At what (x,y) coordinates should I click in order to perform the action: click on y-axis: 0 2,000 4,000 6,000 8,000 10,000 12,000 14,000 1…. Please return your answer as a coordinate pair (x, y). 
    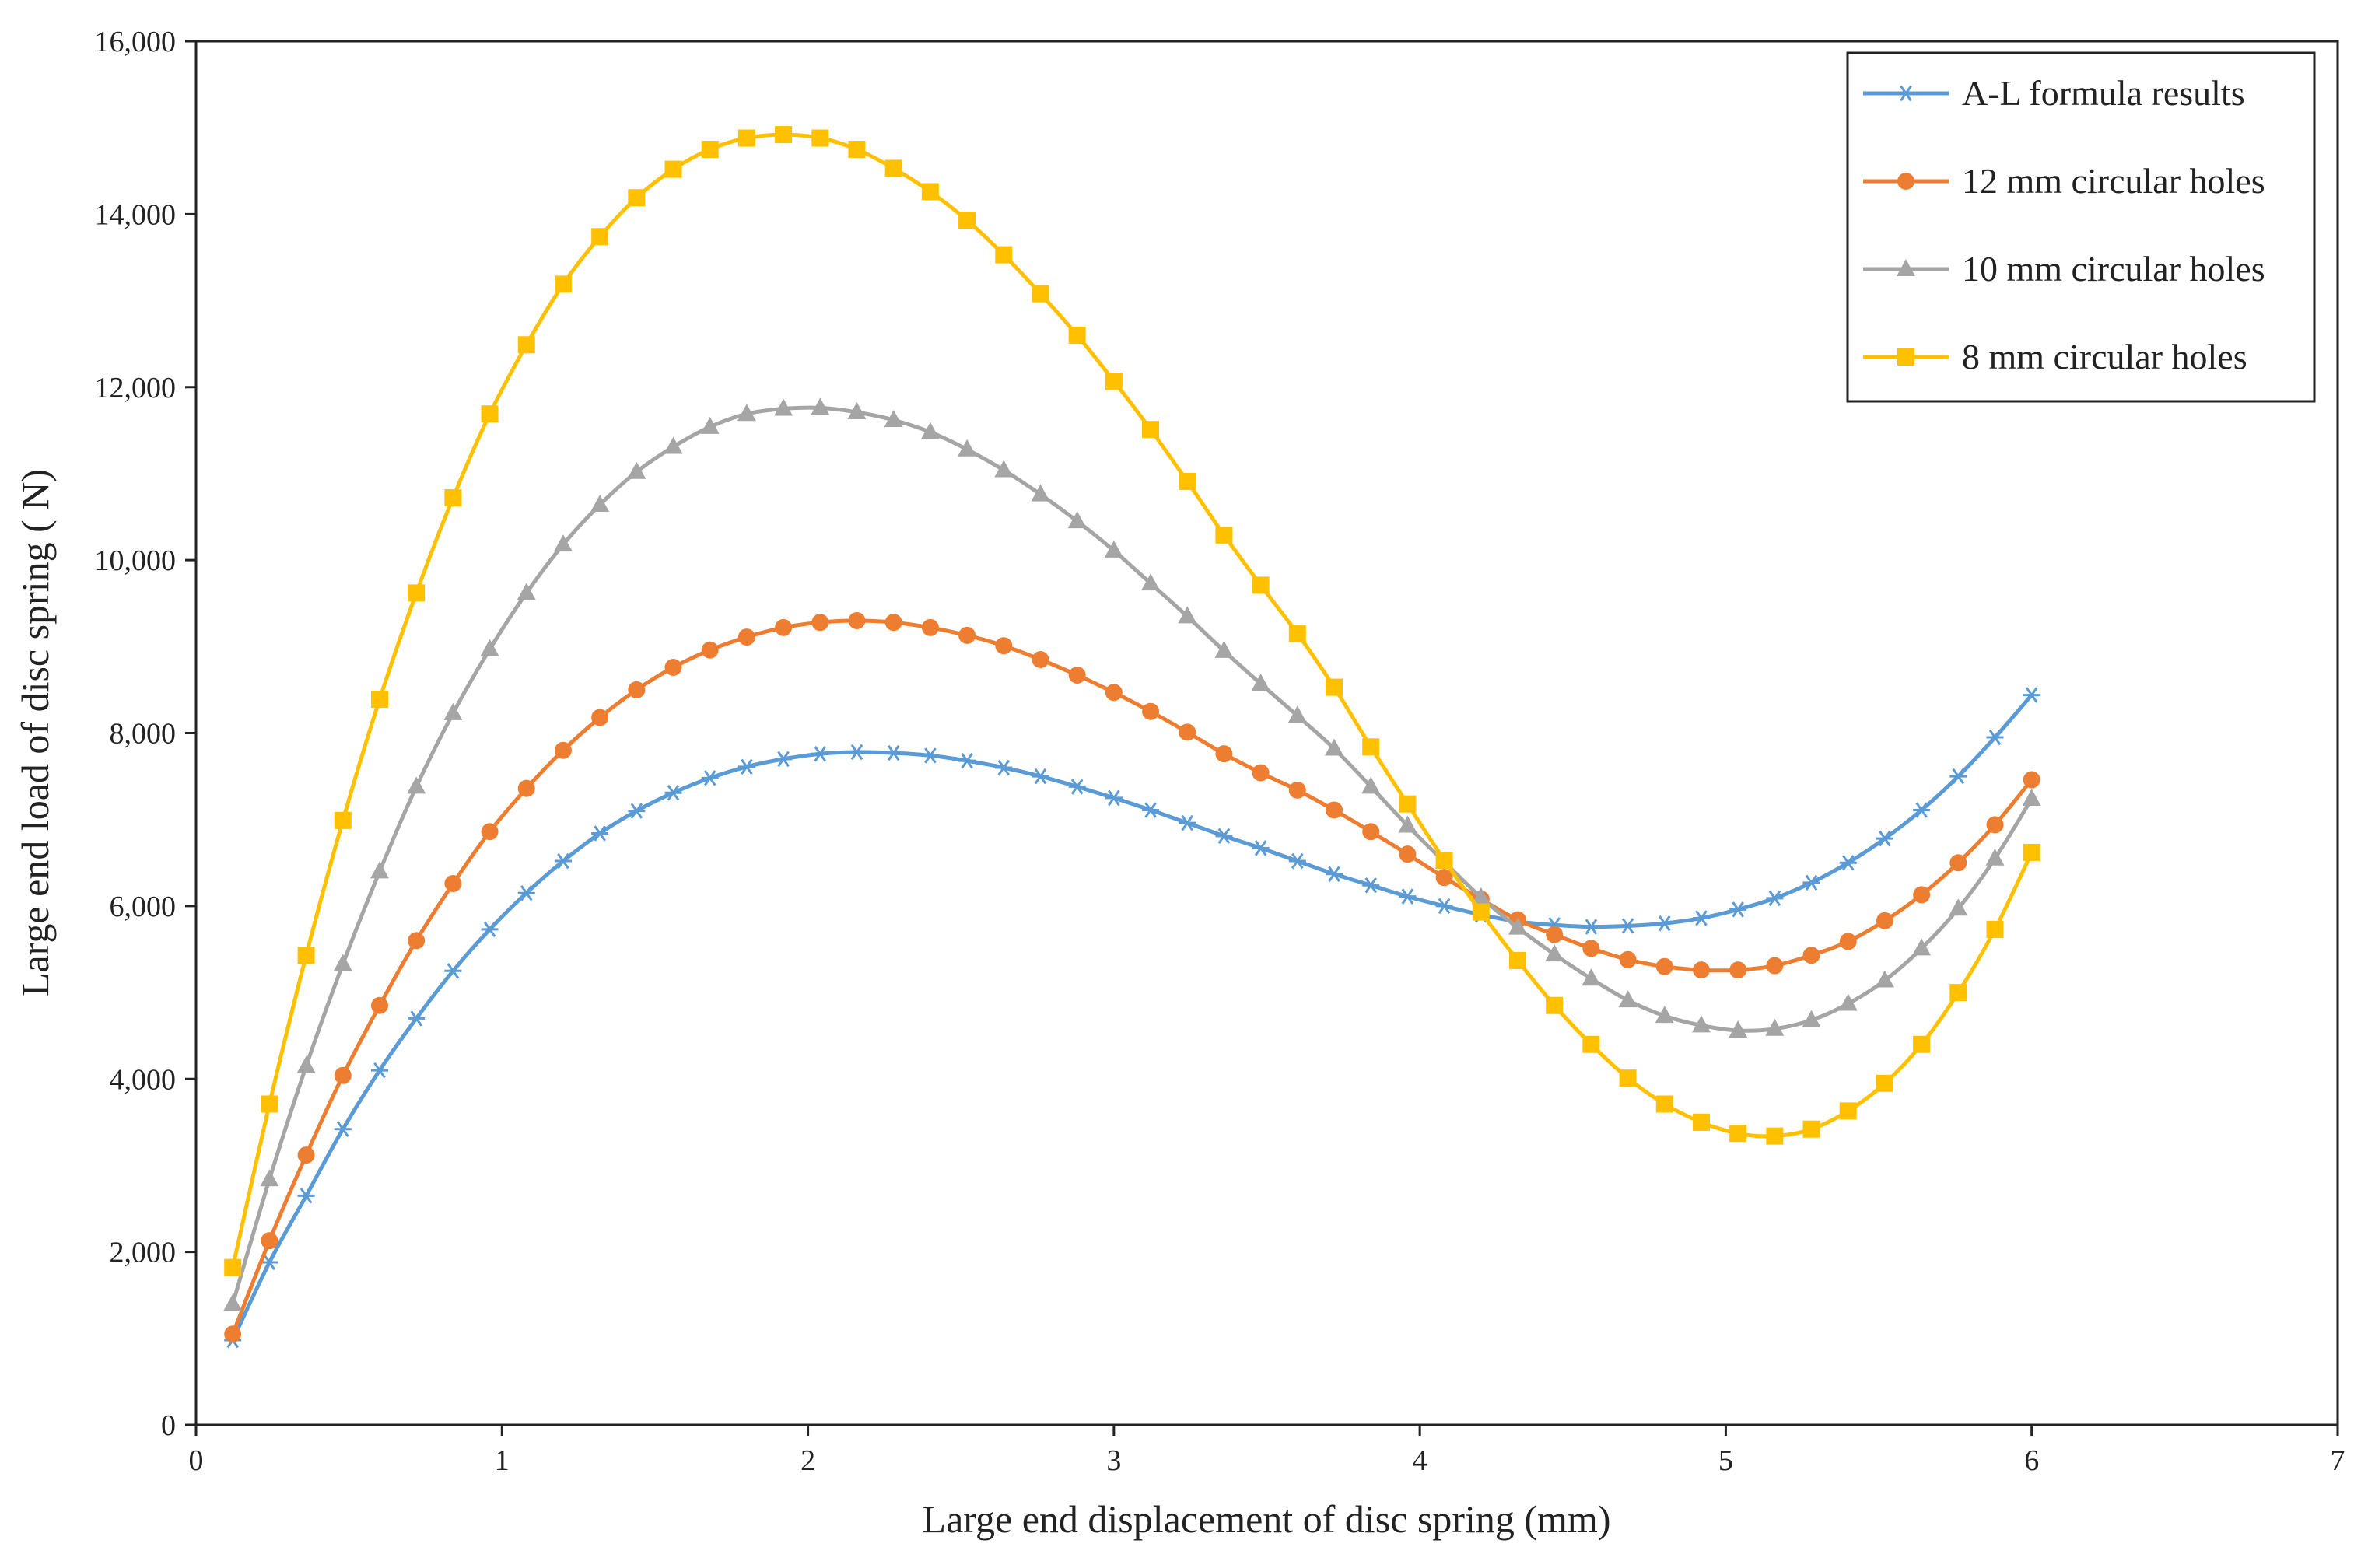
    Looking at the image, I should click on (145, 734).